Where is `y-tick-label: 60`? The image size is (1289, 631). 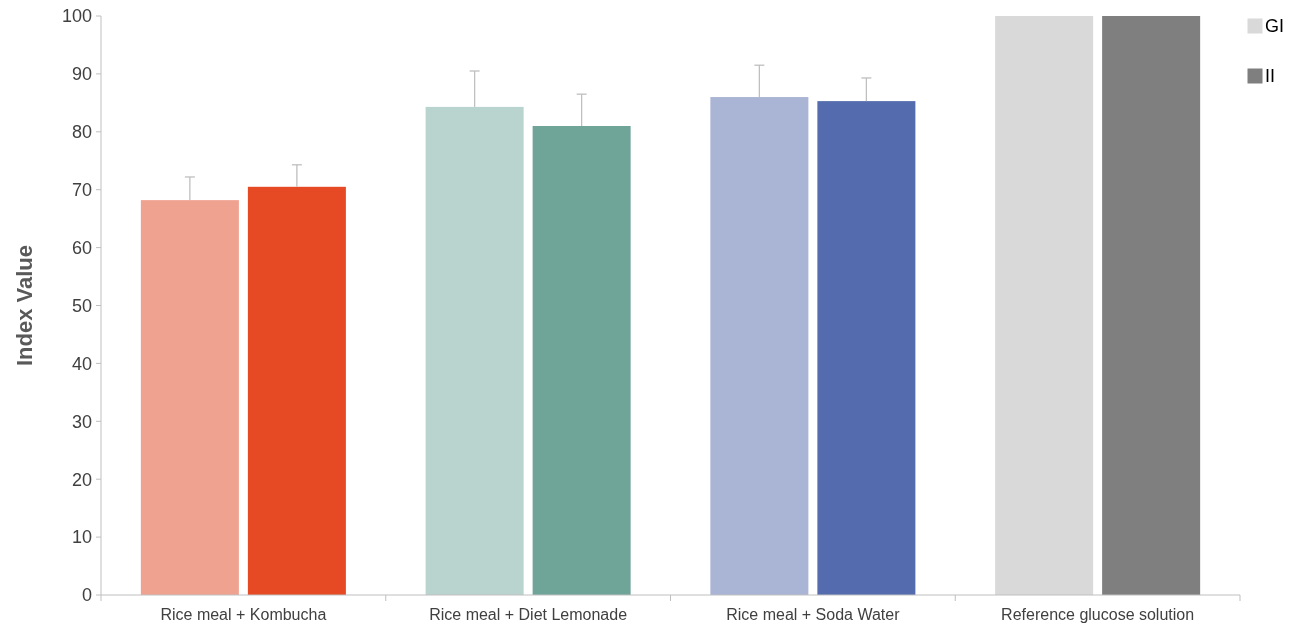 y-tick-label: 60 is located at coordinates (81, 247).